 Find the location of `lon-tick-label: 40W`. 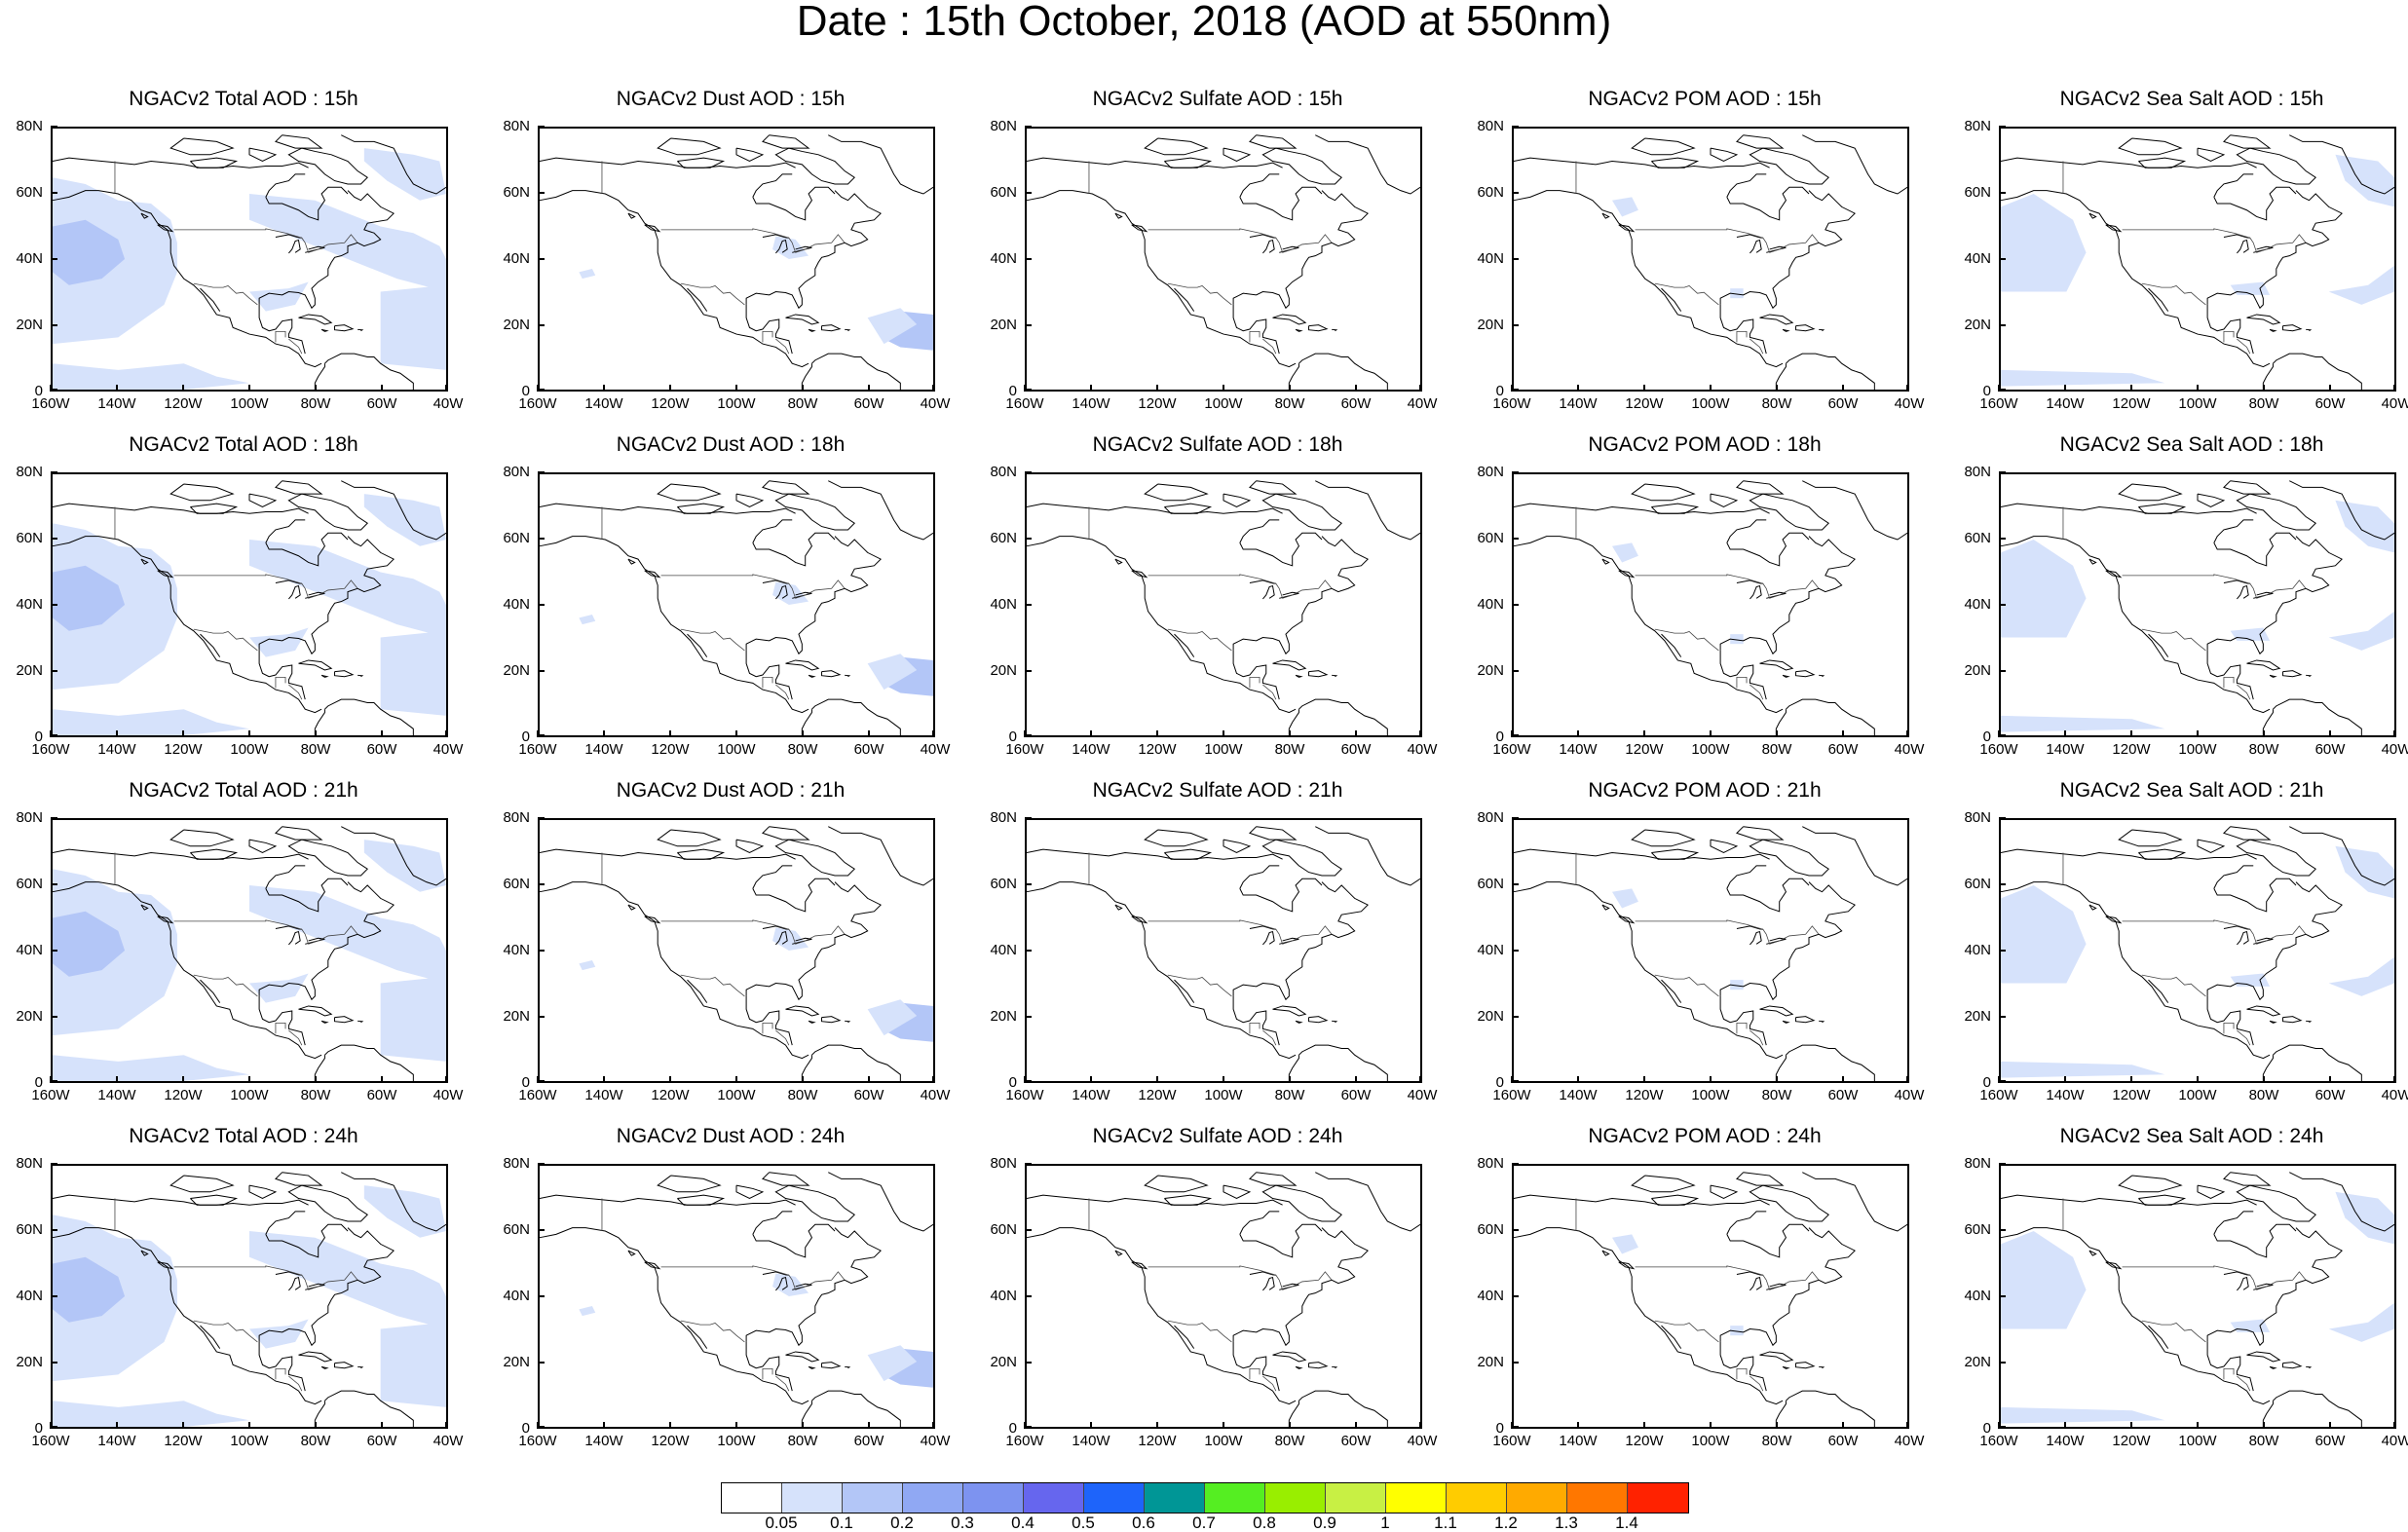

lon-tick-label: 40W is located at coordinates (1909, 749).